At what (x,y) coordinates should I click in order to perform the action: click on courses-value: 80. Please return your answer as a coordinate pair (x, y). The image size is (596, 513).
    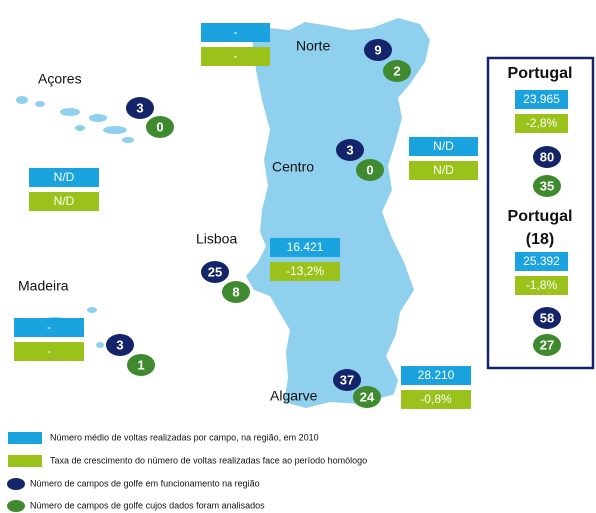
    Looking at the image, I should click on (547, 156).